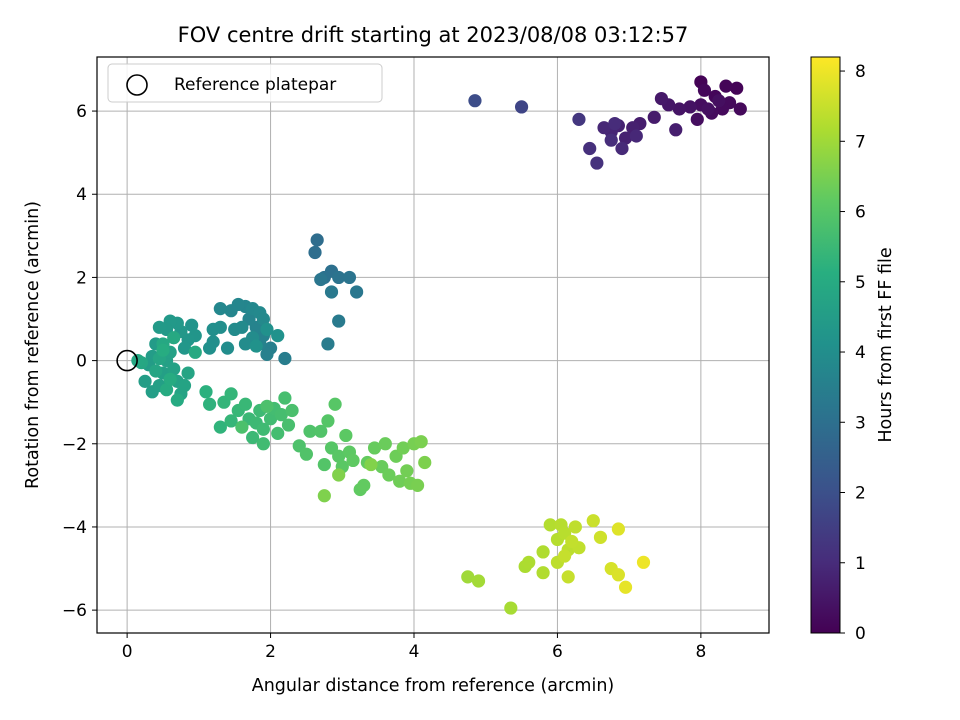 The image size is (960, 720). What do you see at coordinates (860, 423) in the screenshot?
I see `colorbar-tick-label: 3` at bounding box center [860, 423].